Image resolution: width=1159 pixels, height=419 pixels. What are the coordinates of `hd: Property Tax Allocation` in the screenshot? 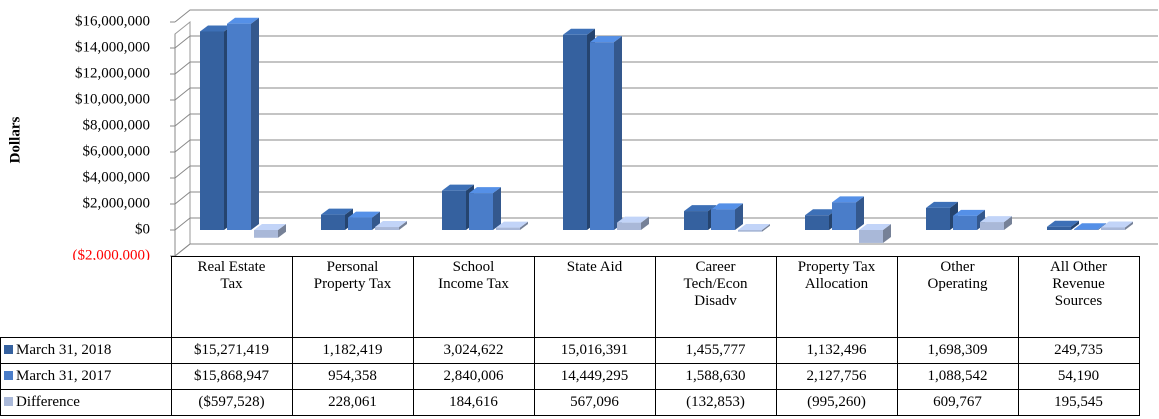 It's located at (836, 297).